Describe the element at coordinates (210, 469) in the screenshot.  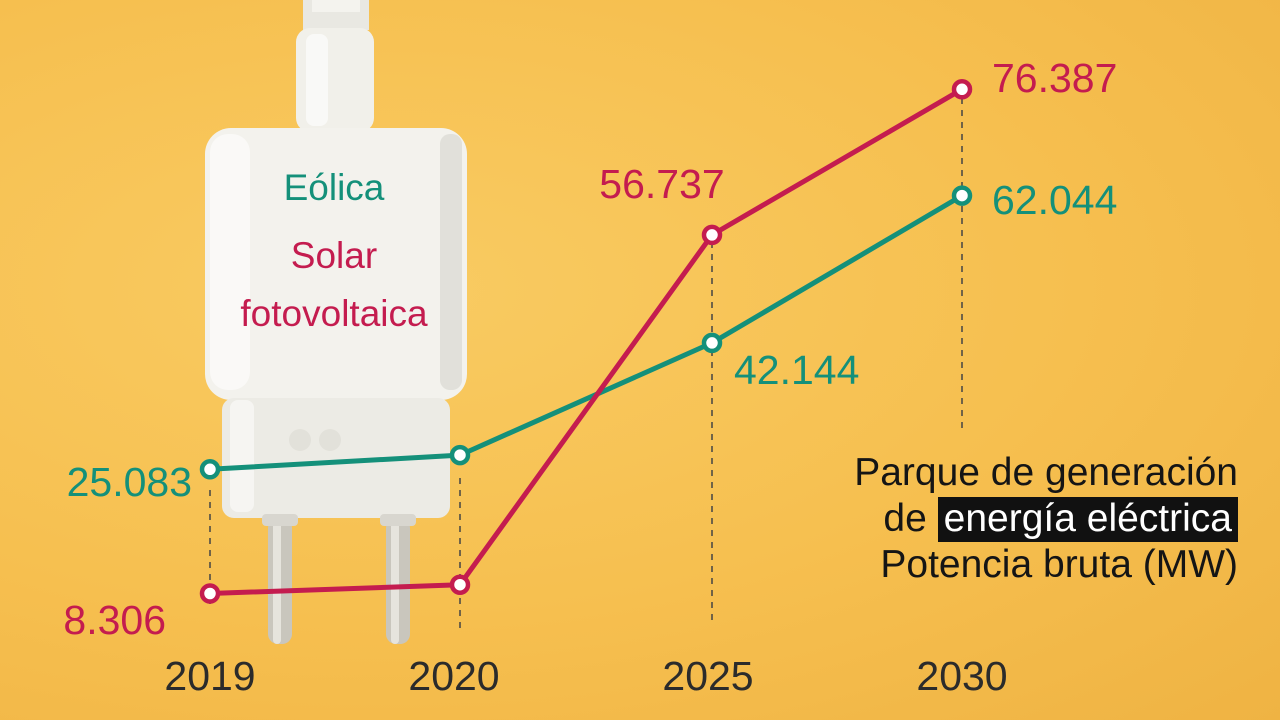
I see `point-eolica-2019` at that location.